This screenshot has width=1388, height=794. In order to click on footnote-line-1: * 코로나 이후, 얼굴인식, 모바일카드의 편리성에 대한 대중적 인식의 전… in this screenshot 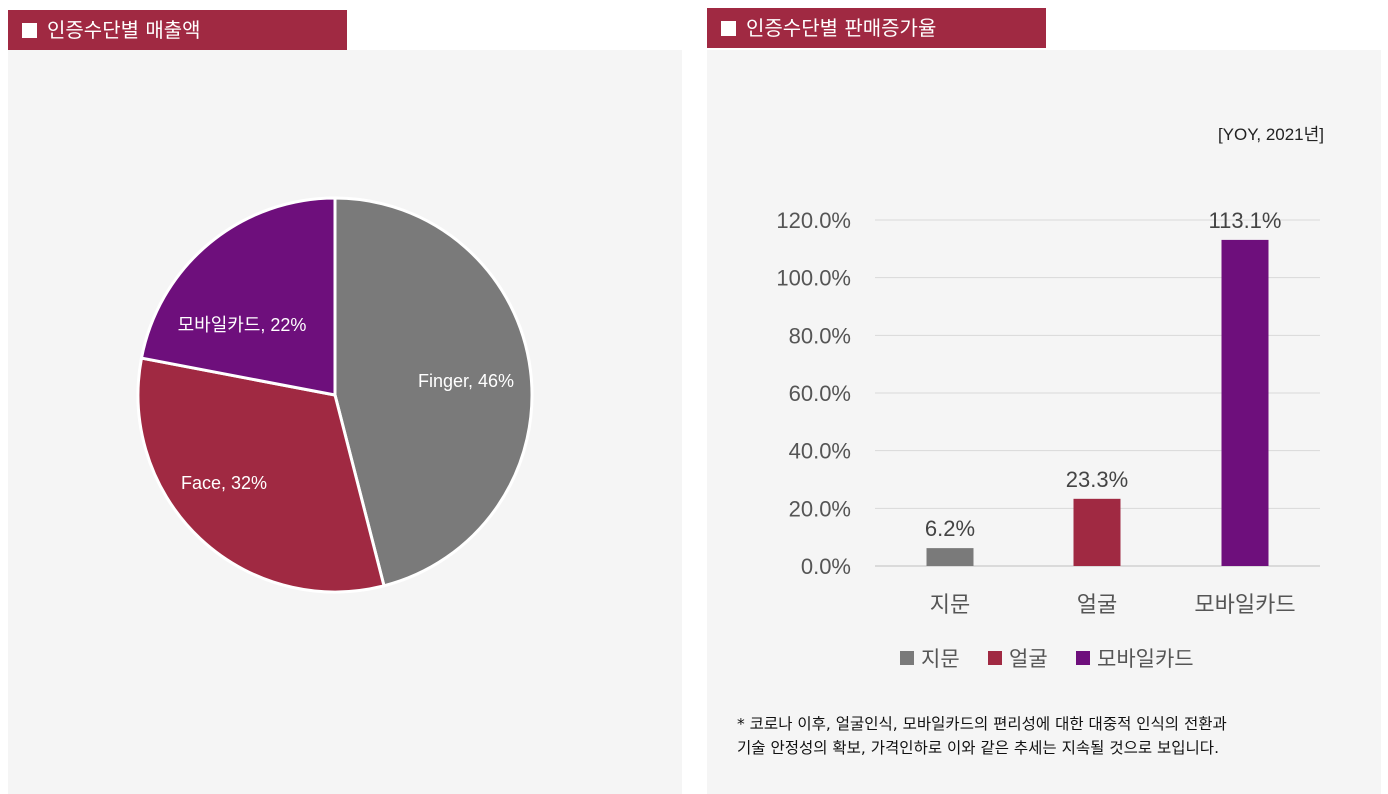, I will do `click(982, 724)`.